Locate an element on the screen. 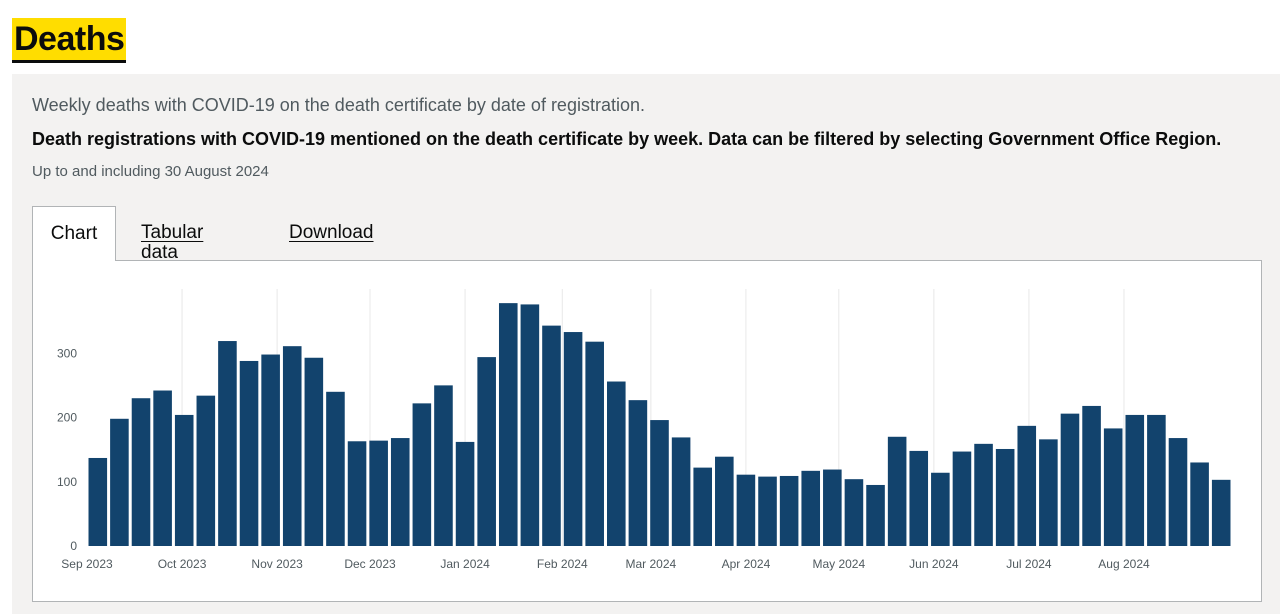 The image size is (1280, 614). x-tick-label: Feb 2024 is located at coordinates (562, 564).